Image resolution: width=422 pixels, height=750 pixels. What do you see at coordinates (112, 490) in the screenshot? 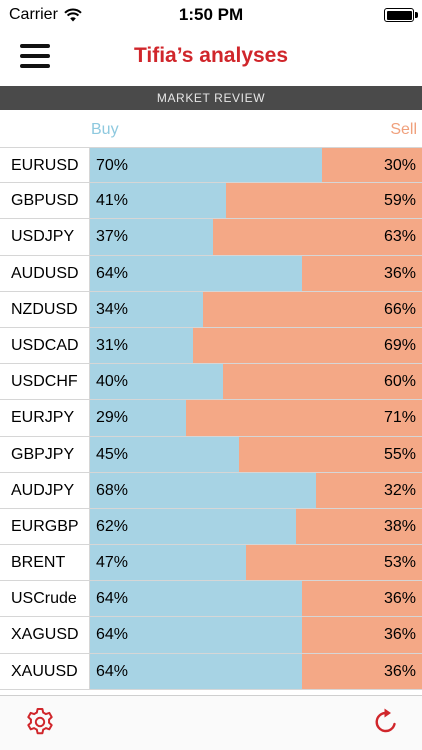
I see `buy-percent: 68%` at bounding box center [112, 490].